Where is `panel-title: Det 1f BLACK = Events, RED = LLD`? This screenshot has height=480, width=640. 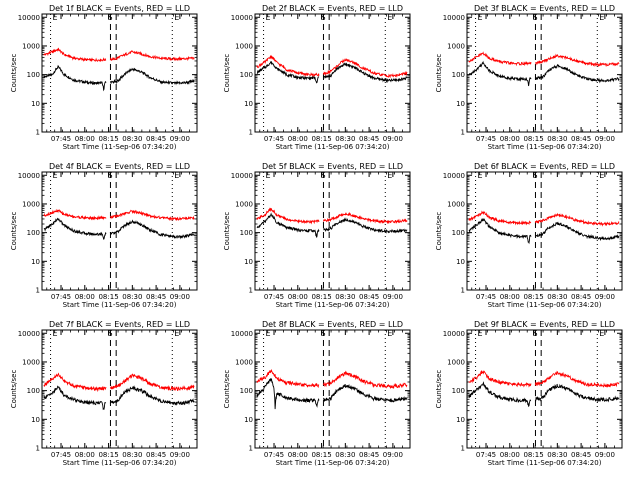 panel-title: Det 1f BLACK = Events, RED = LLD is located at coordinates (119, 8).